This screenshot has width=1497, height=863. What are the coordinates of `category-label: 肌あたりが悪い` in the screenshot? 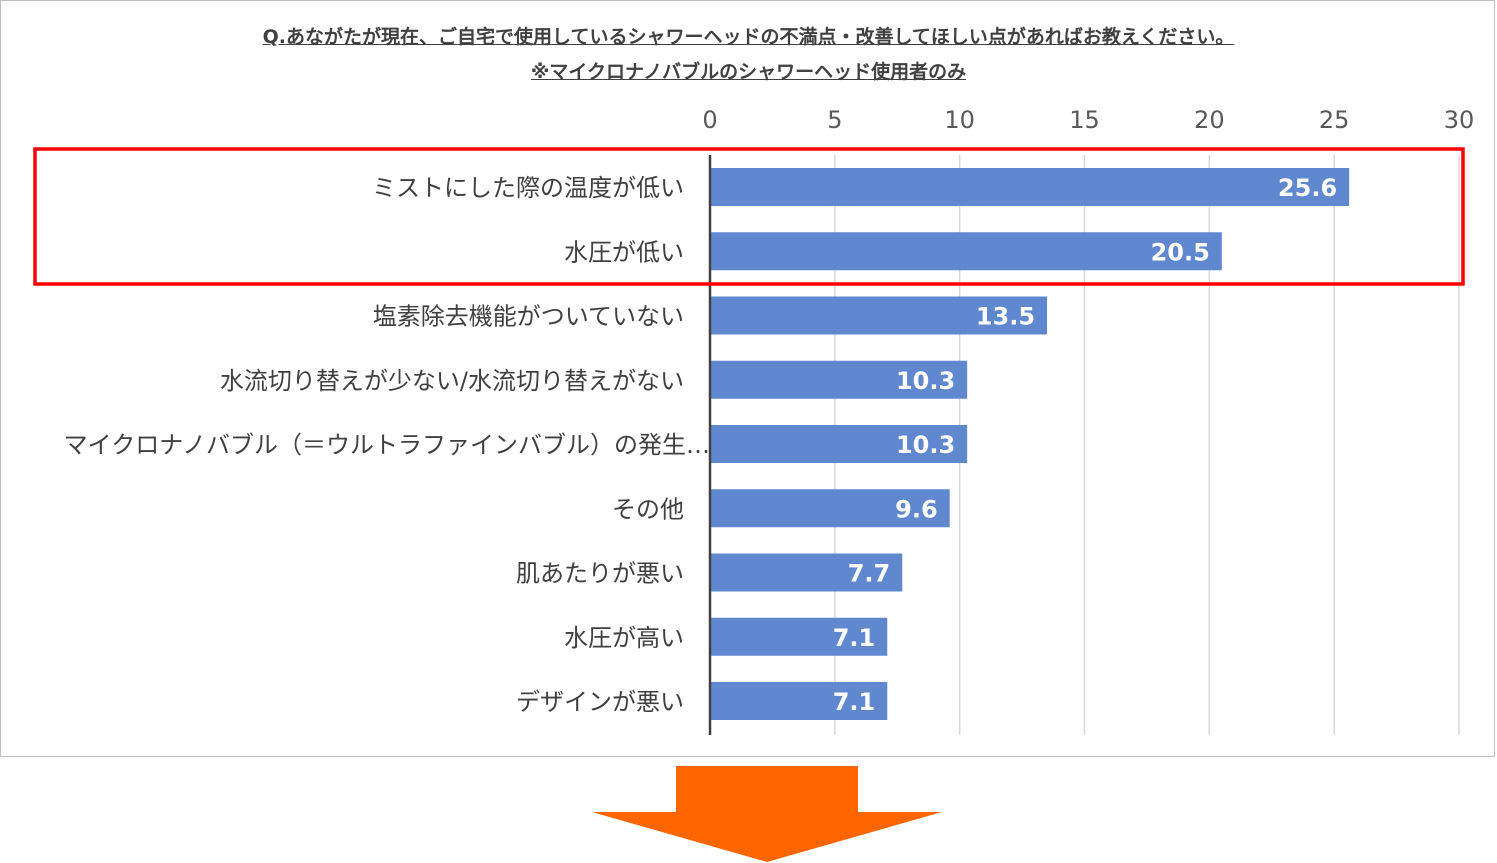 It's located at (600, 574).